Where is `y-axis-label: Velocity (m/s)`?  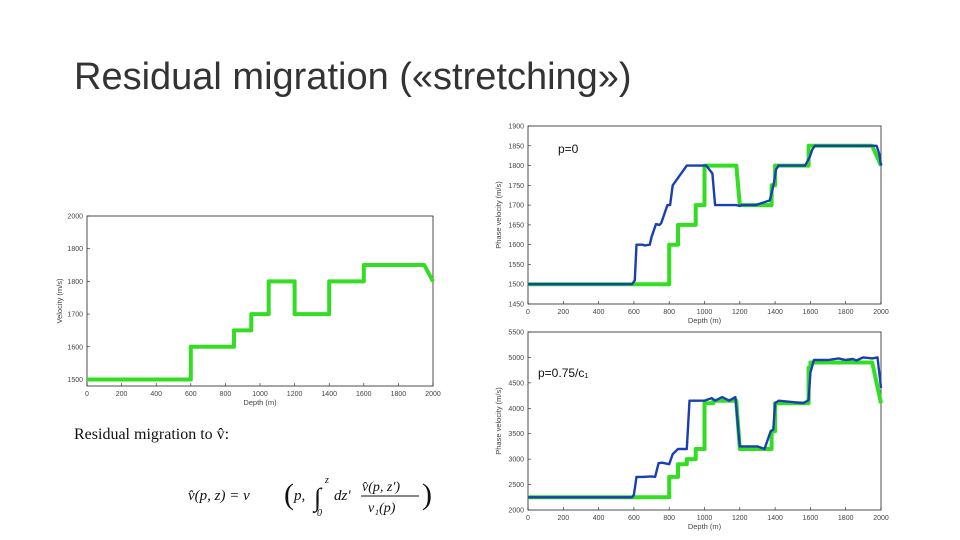
y-axis-label: Velocity (m/s) is located at coordinates (59, 301).